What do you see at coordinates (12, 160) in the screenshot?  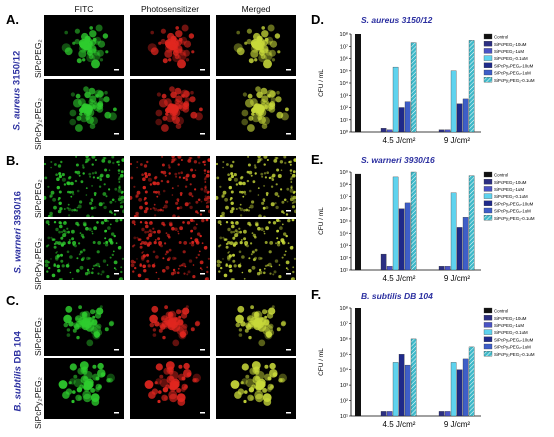 I see `panel-letter-b: B.` at bounding box center [12, 160].